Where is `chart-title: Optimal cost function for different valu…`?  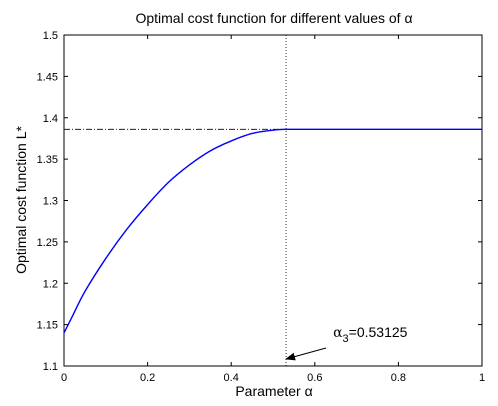 chart-title: Optimal cost function for different valu… is located at coordinates (273, 18).